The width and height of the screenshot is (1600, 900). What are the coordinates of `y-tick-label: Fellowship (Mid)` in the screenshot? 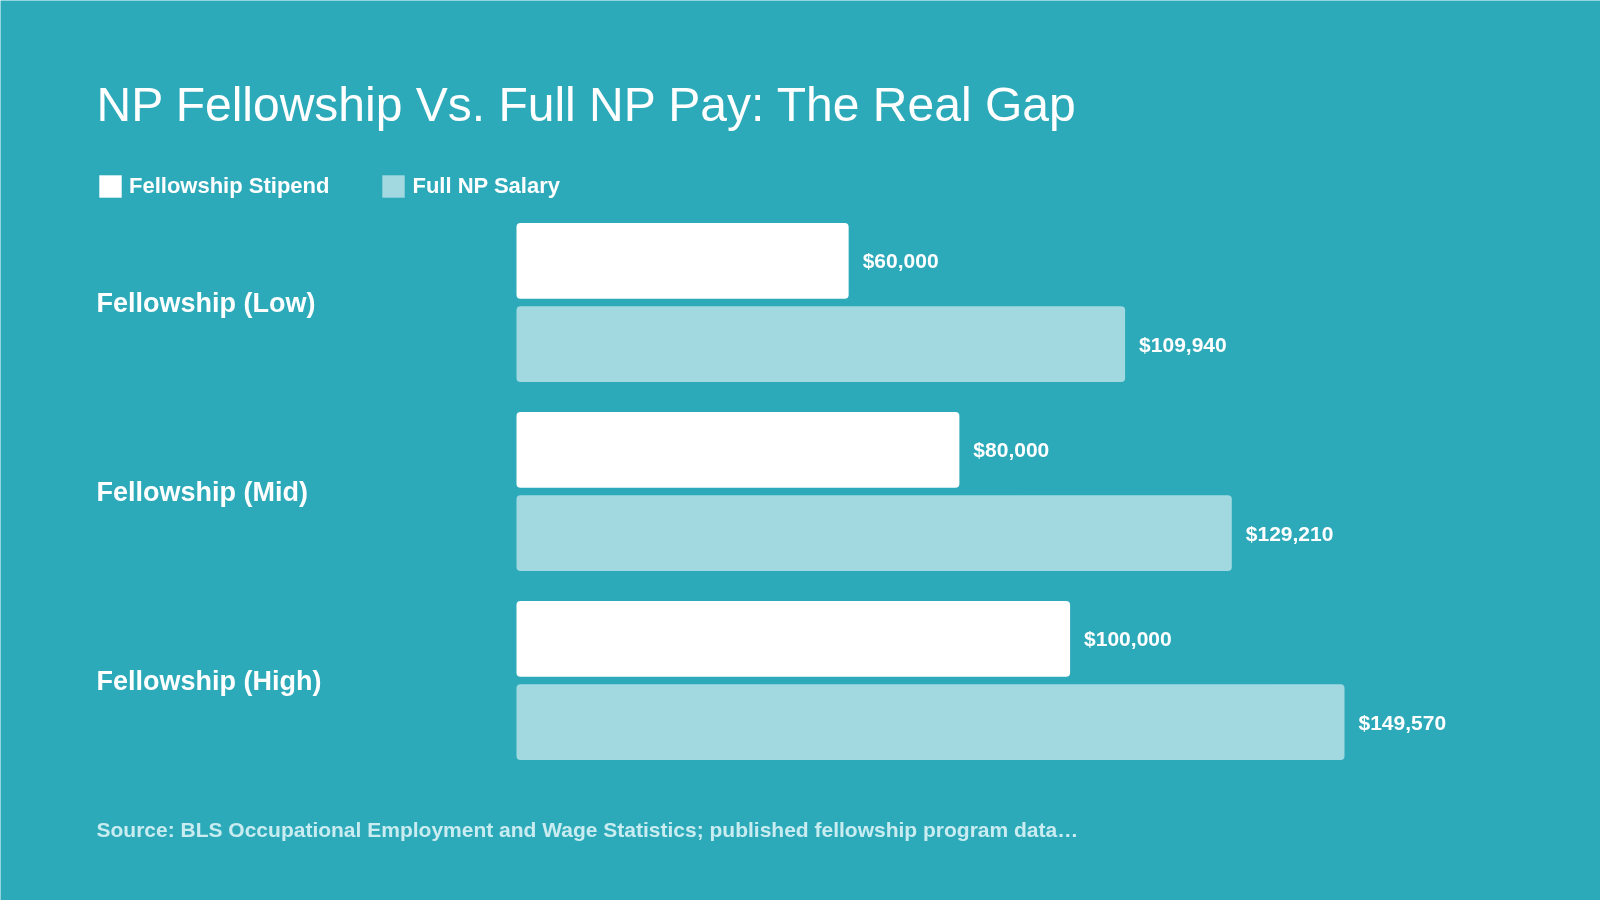 It's located at (202, 491).